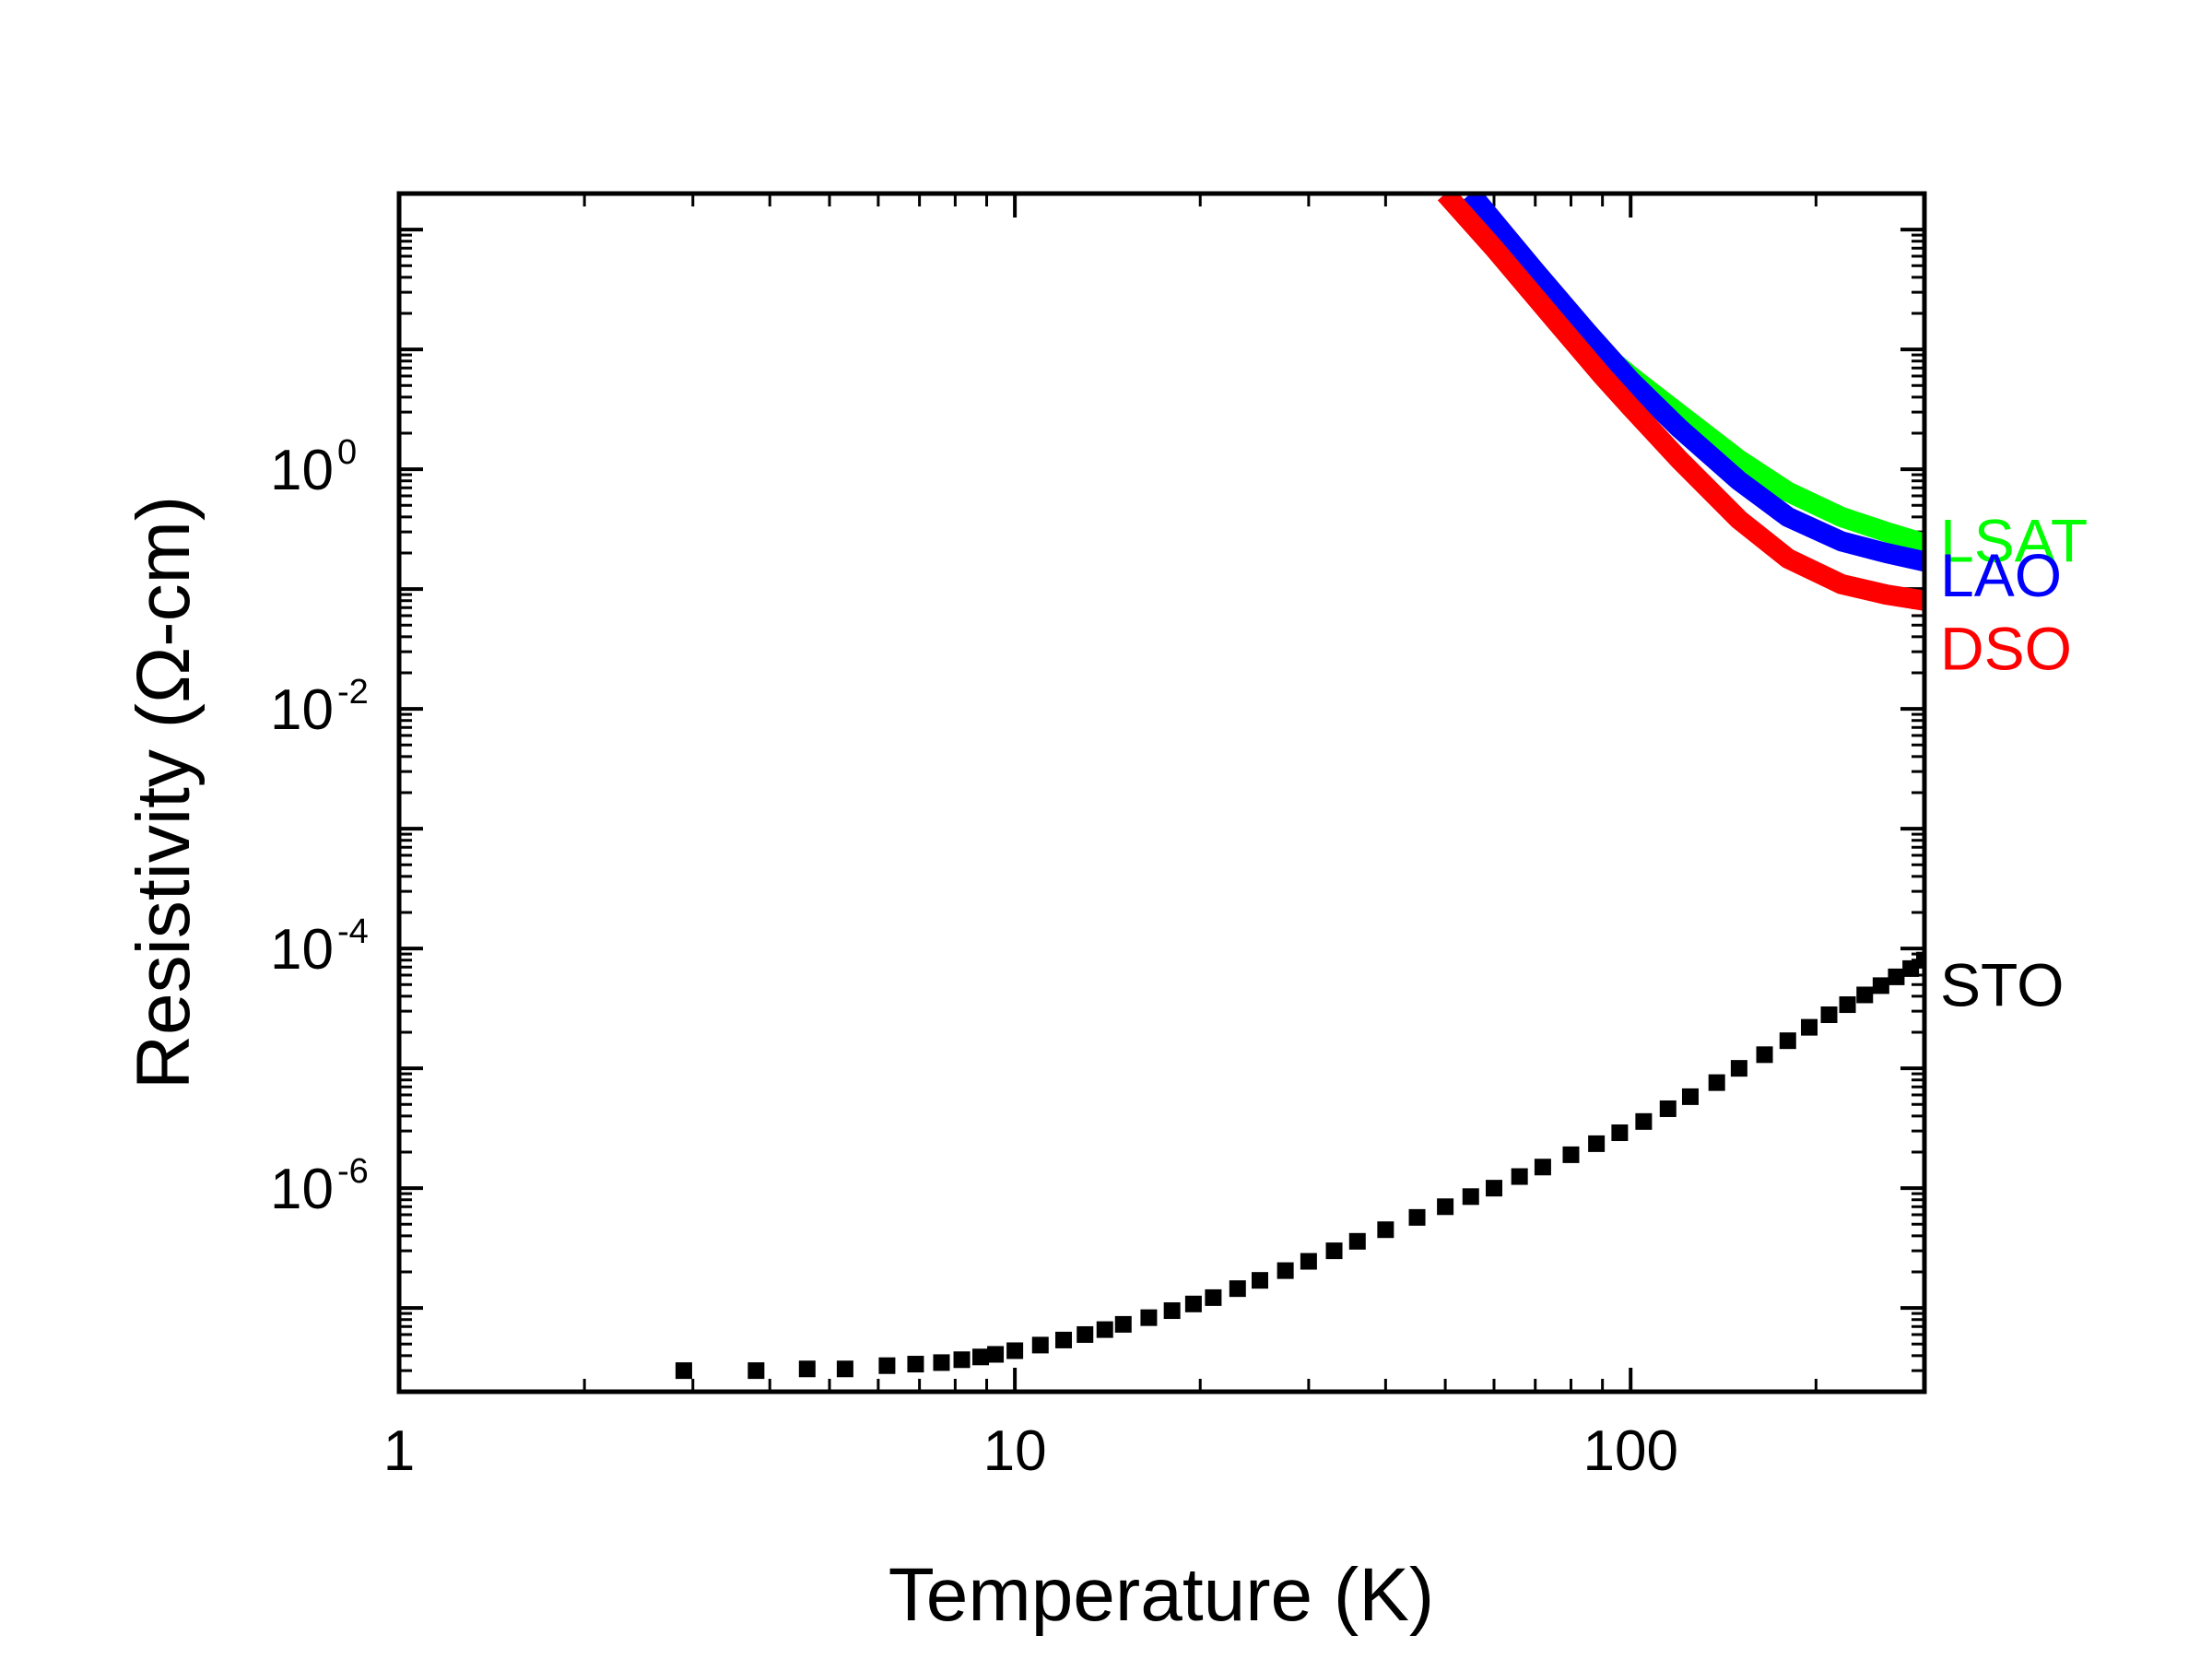  I want to click on y-tick-label: 10 -6, so click(319, 1186).